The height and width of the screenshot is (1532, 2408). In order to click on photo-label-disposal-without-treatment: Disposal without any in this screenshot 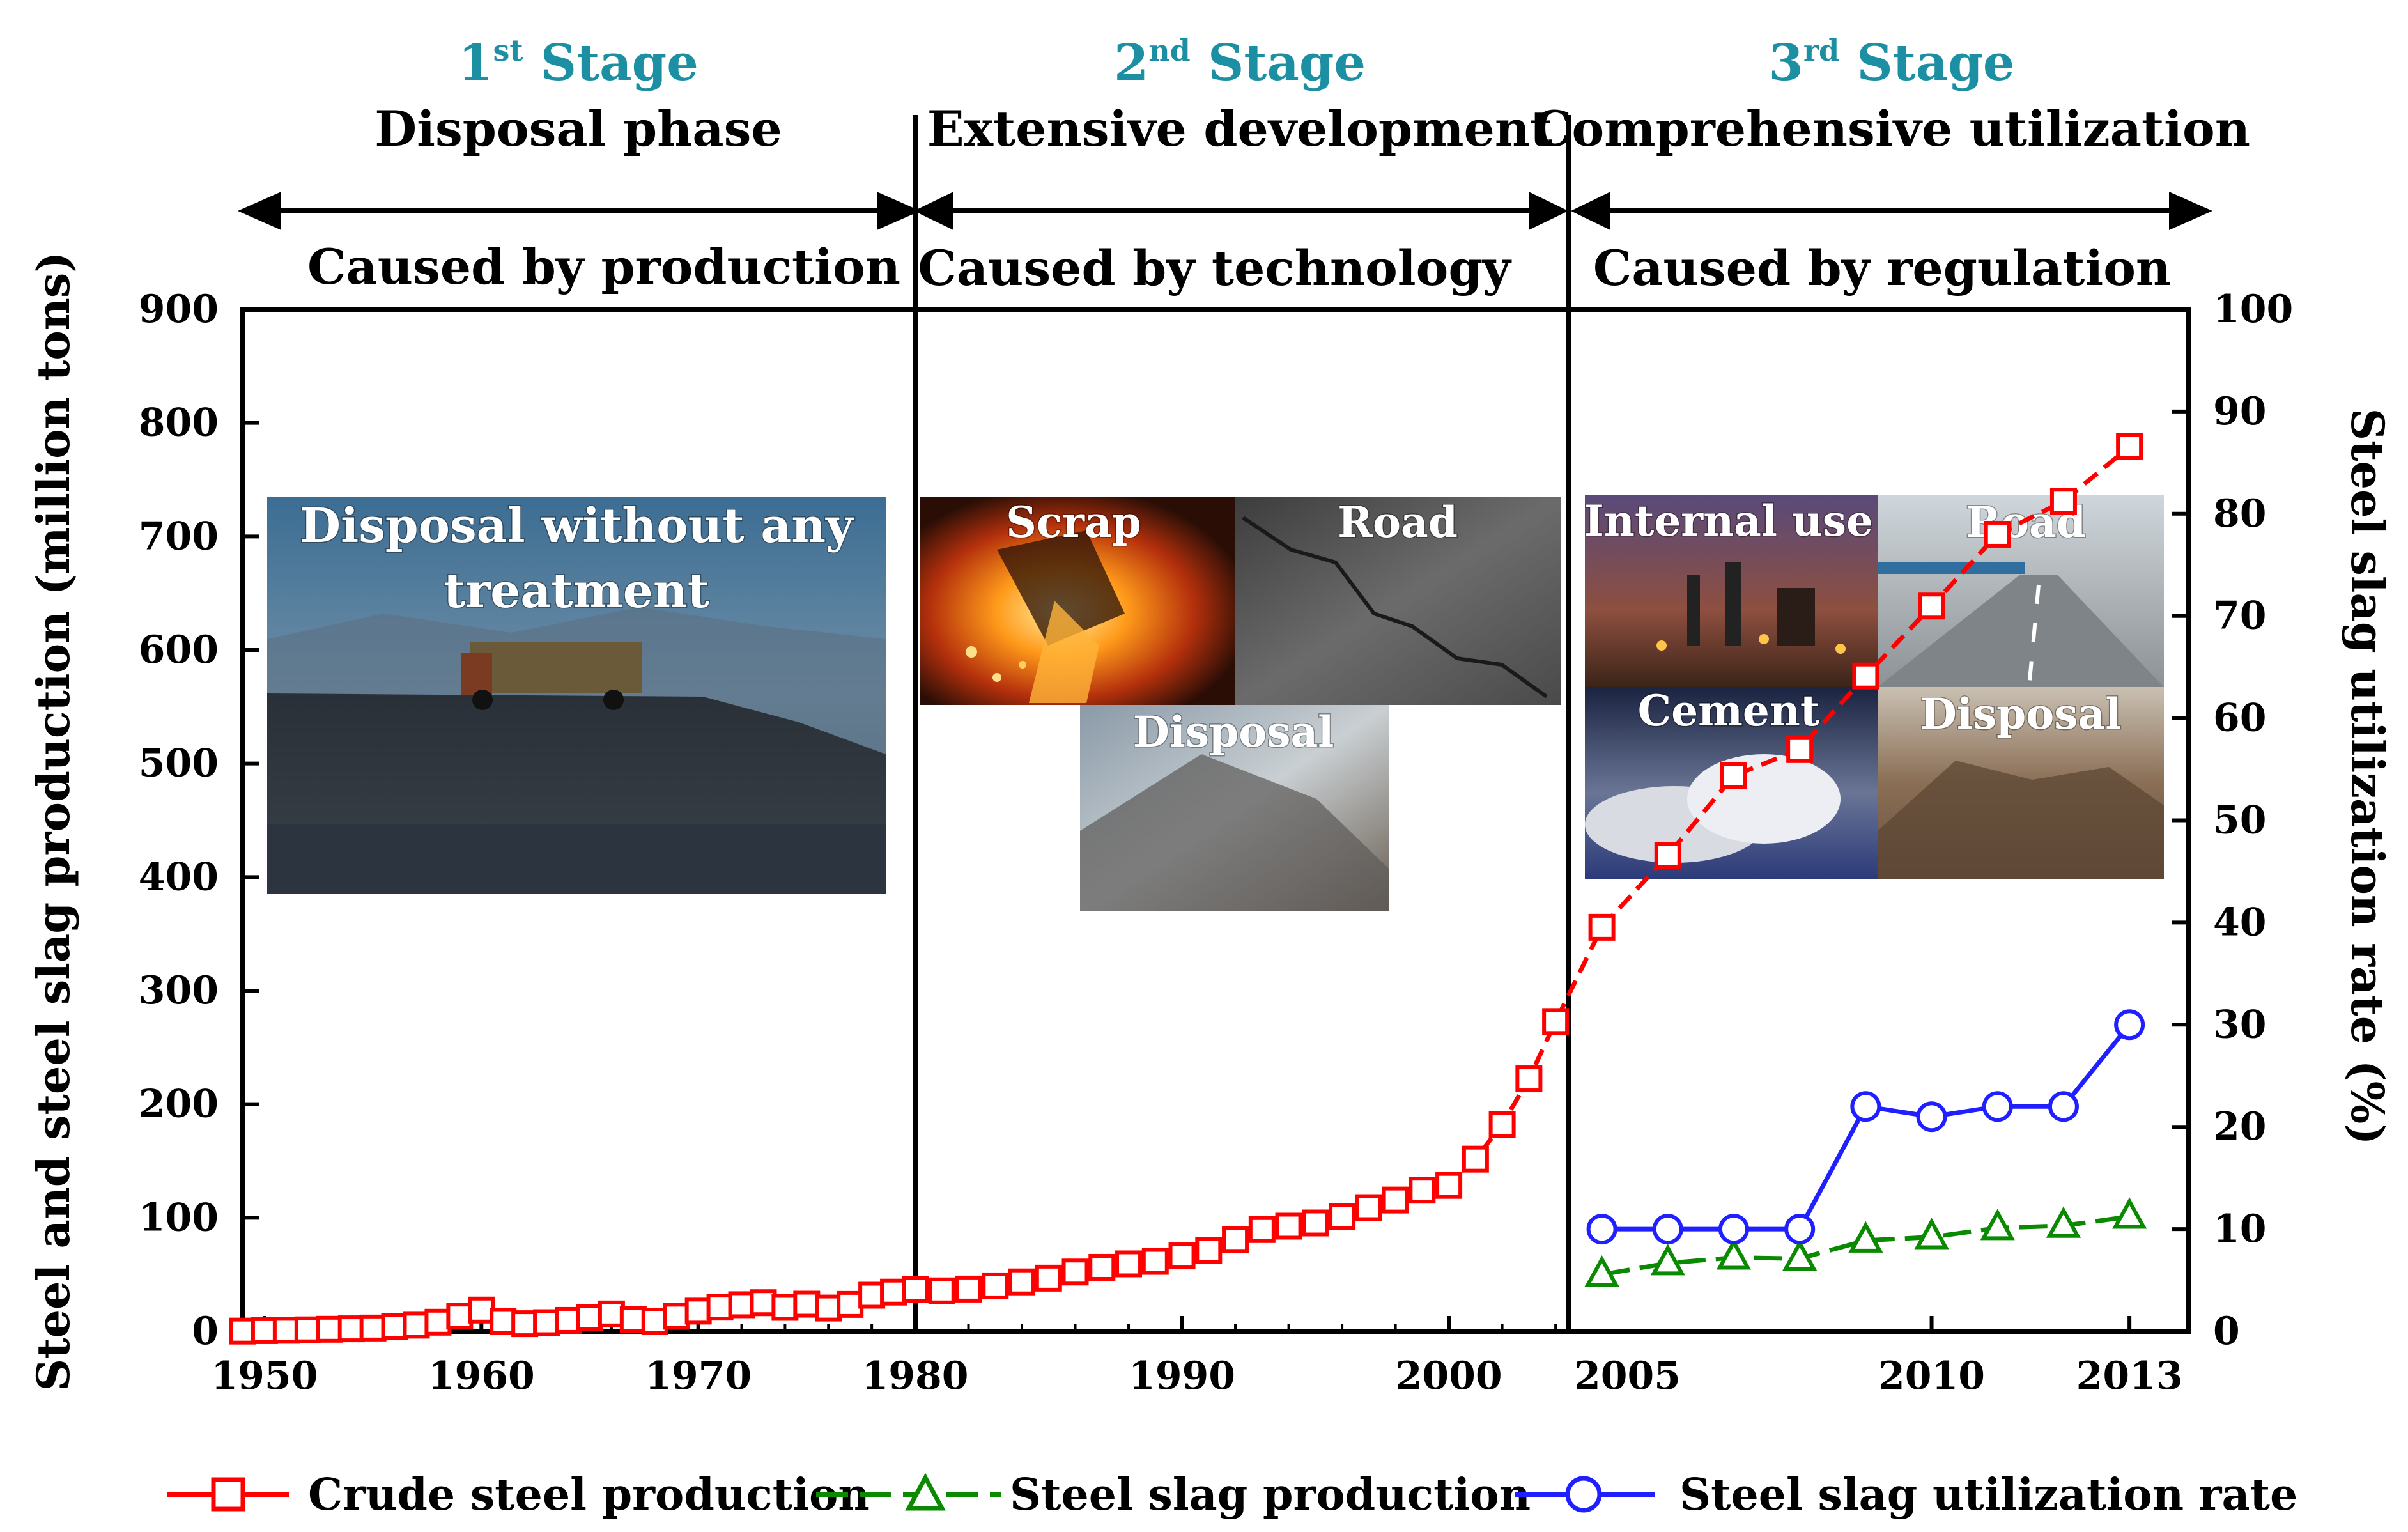, I will do `click(577, 526)`.